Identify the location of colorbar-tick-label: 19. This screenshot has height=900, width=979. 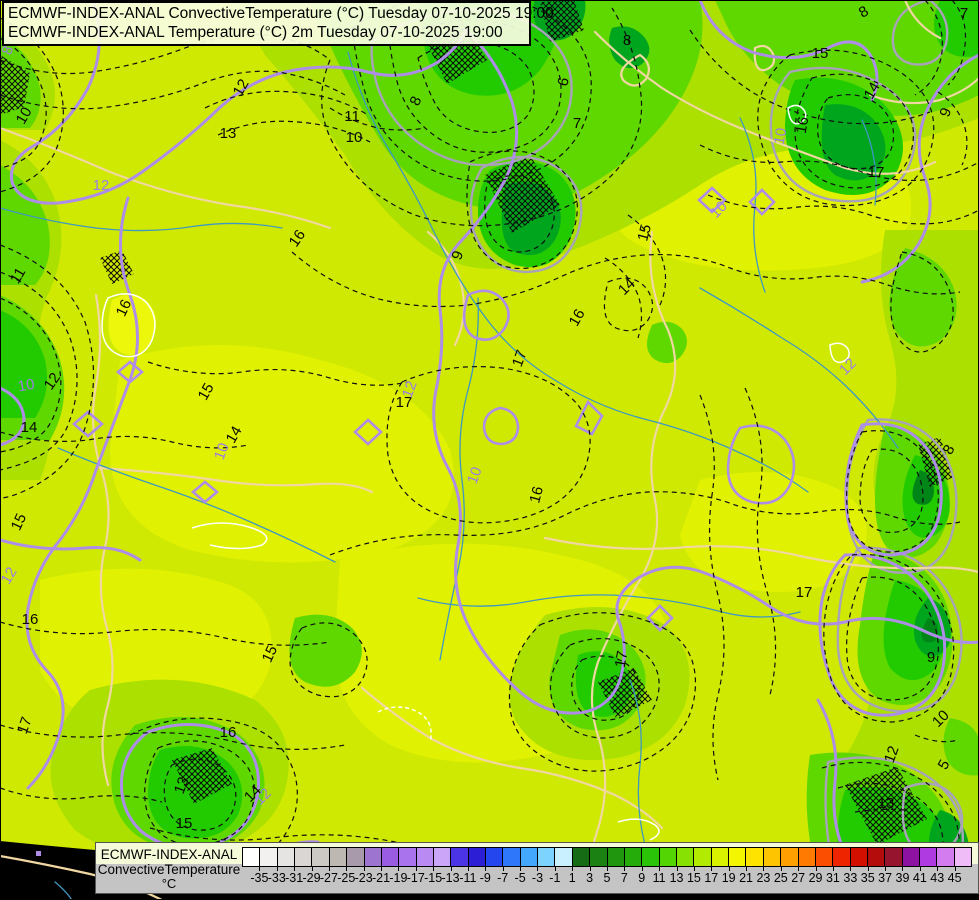
(728, 878).